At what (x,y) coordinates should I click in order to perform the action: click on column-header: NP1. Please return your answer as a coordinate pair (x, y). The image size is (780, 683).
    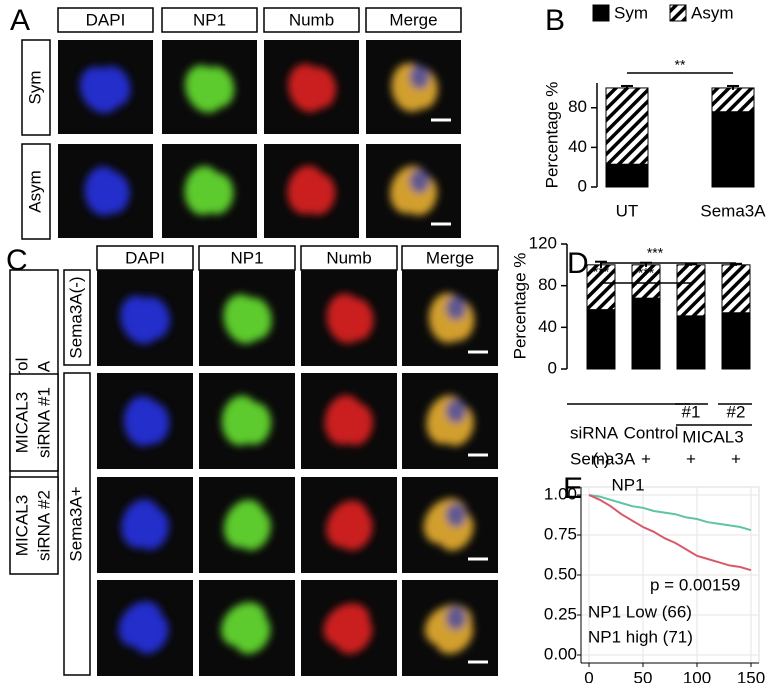
    Looking at the image, I should click on (246, 257).